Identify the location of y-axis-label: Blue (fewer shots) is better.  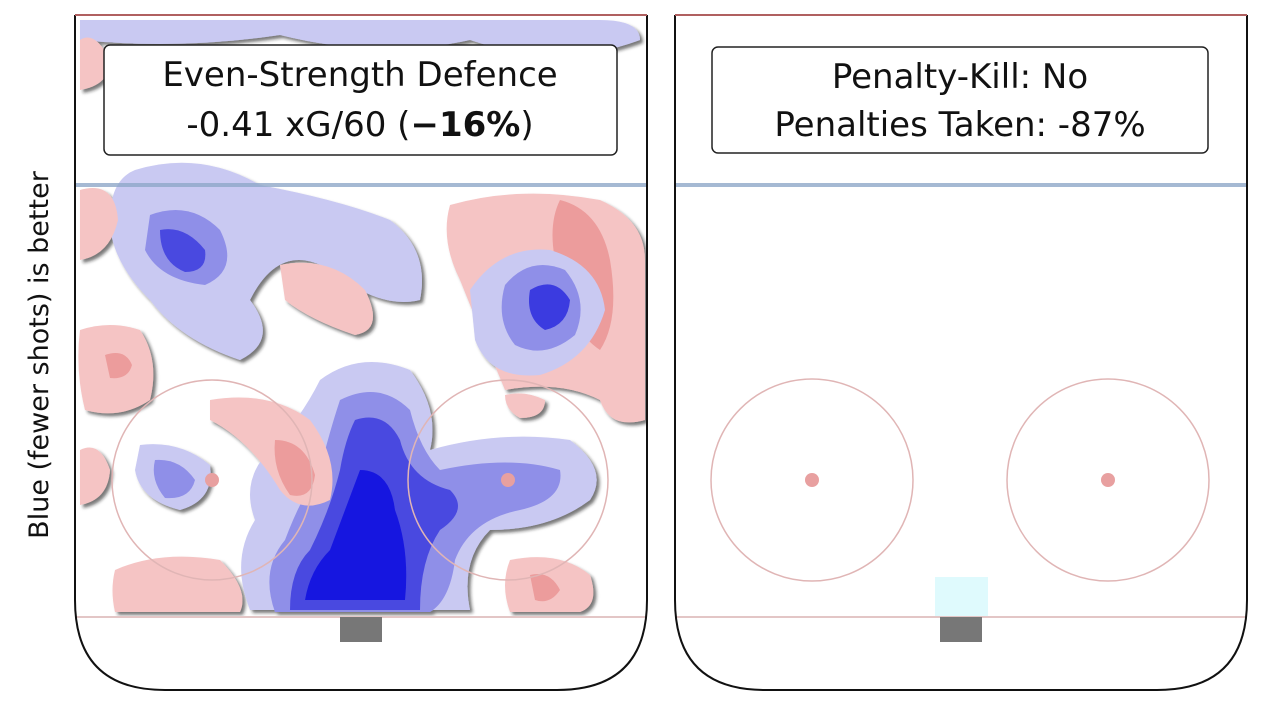
(39, 354).